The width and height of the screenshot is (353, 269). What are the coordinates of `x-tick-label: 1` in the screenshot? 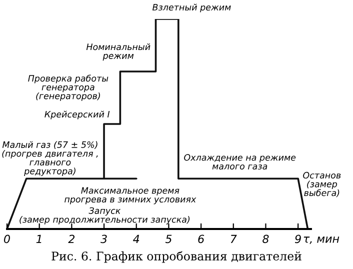 It's located at (39, 238).